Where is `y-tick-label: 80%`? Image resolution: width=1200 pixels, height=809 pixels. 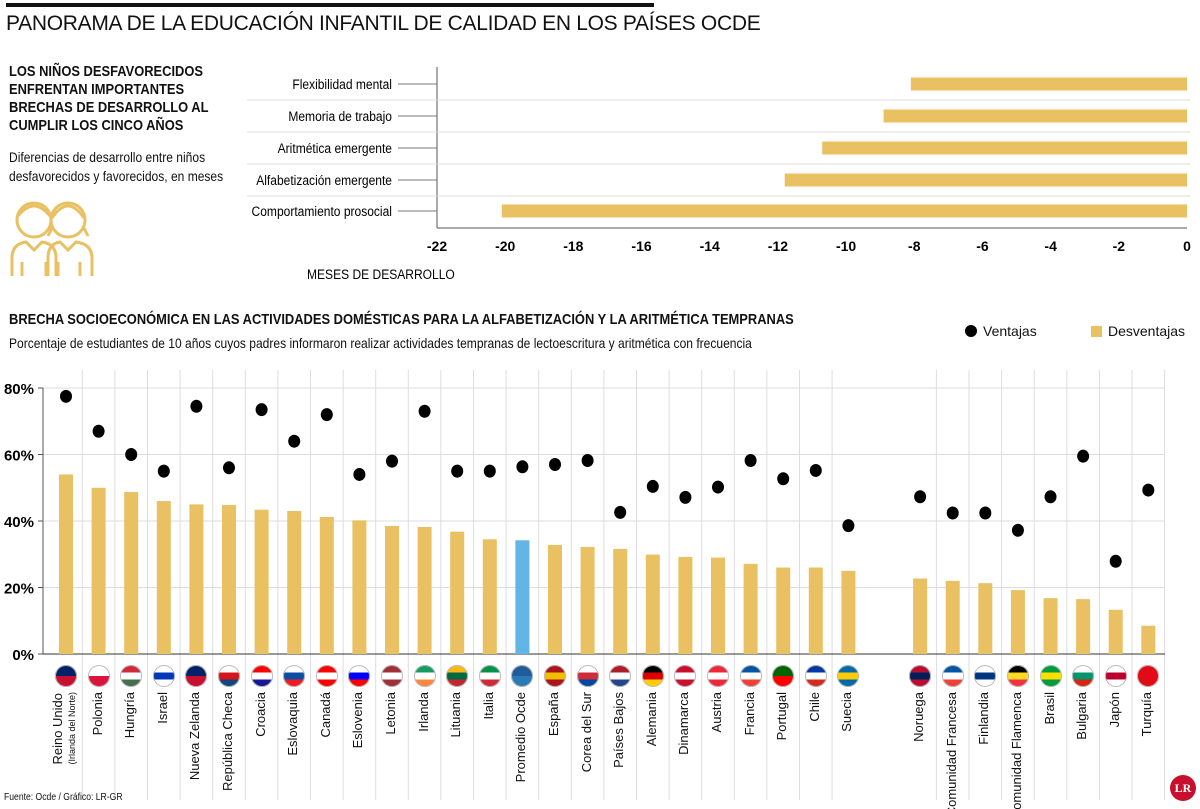
y-tick-label: 80% is located at coordinates (19, 389).